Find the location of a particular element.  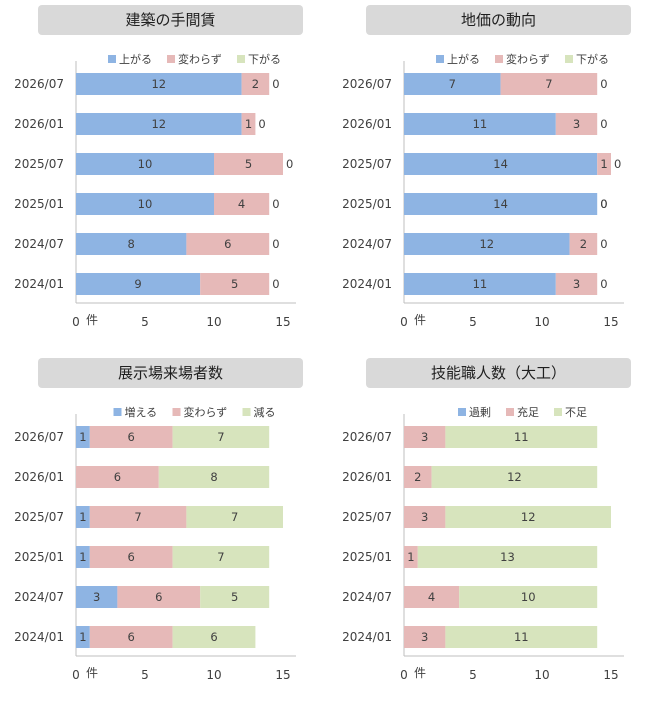

chart-title: 地価の動向 is located at coordinates (498, 20).